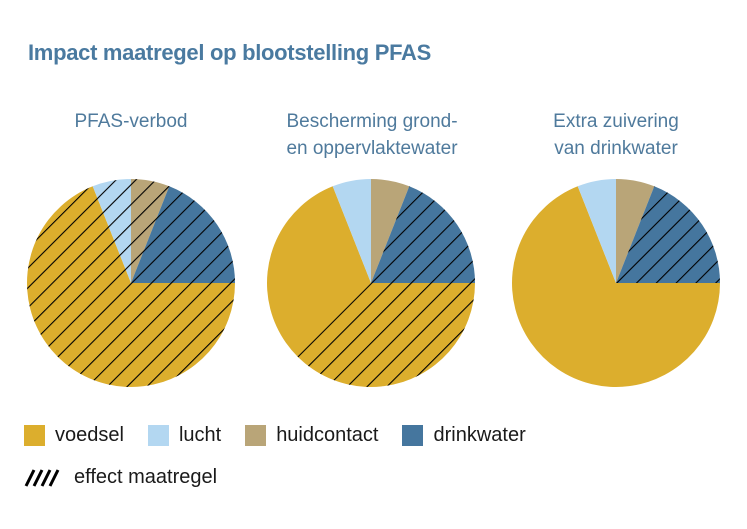  Describe the element at coordinates (256, 435) in the screenshot. I see `swatch-huidcontact` at that location.